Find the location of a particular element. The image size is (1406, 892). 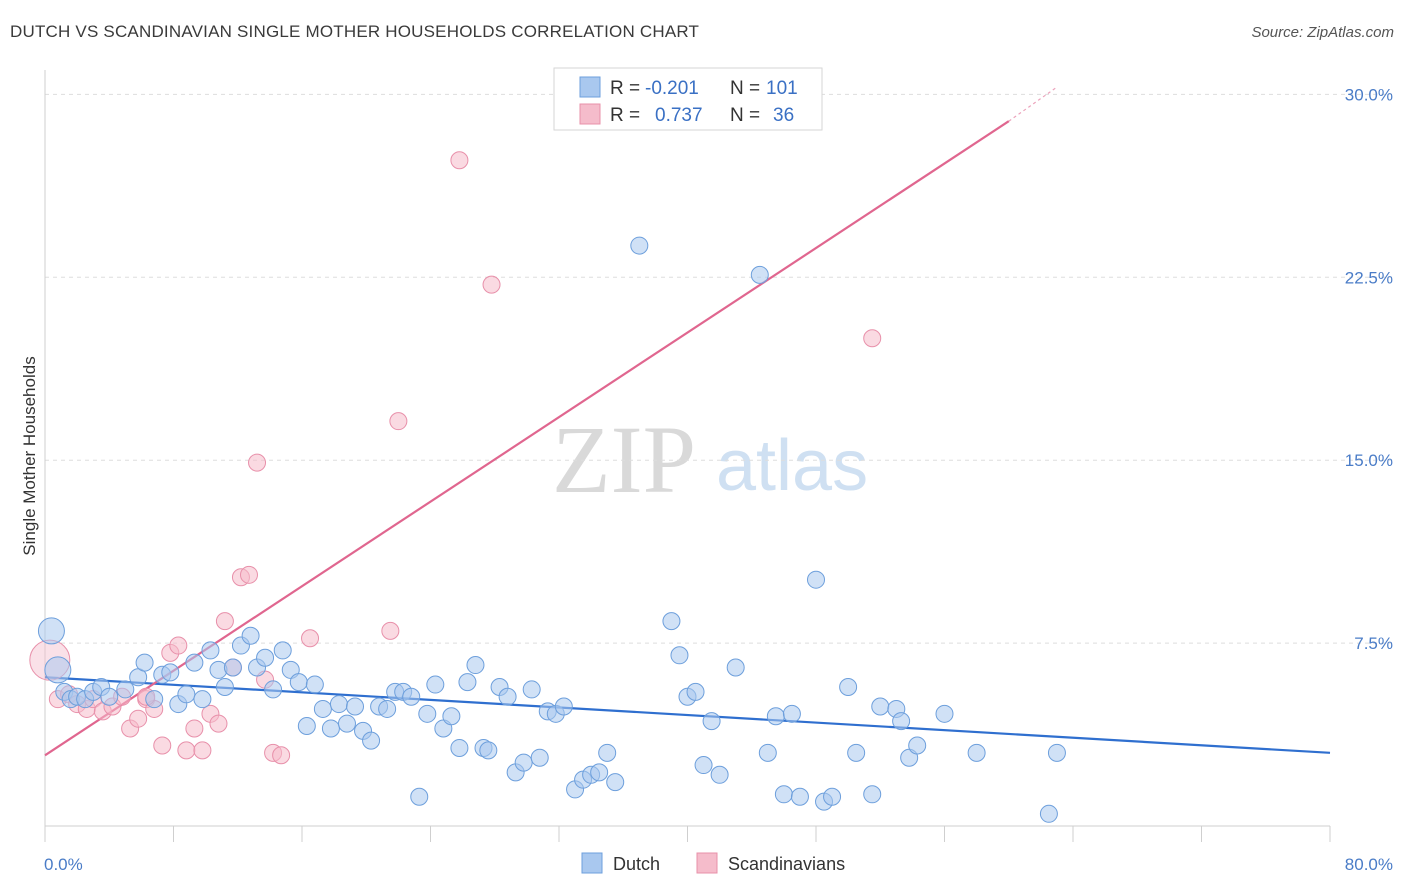

bottom-legend-dutch: Dutch is located at coordinates (636, 864).